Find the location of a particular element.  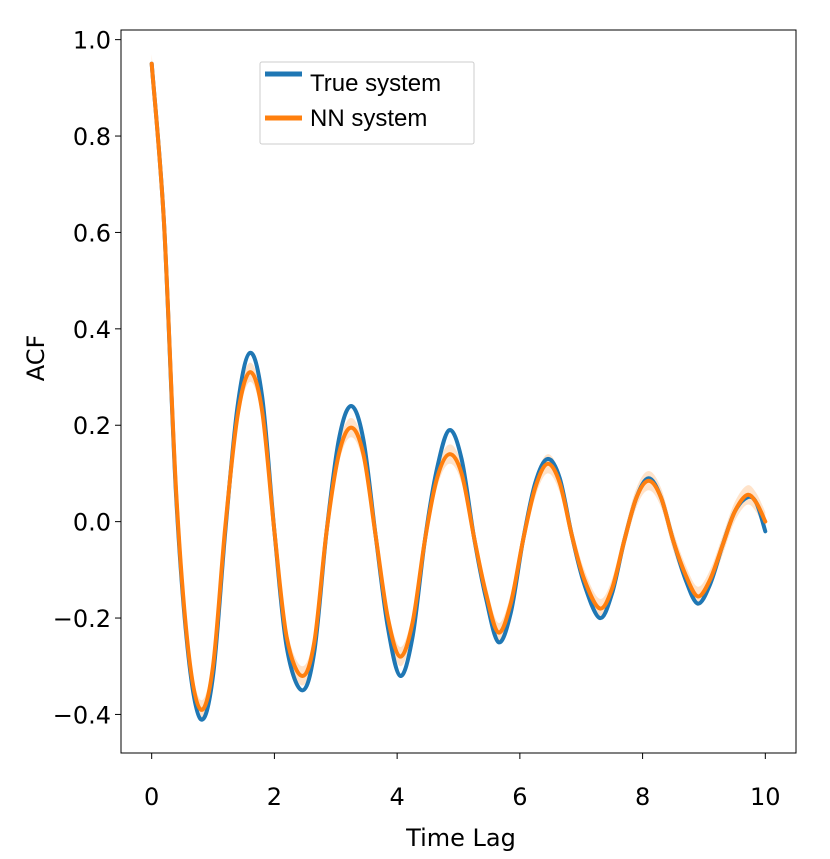

legend-label-nn-system: NN system is located at coordinates (368, 118).